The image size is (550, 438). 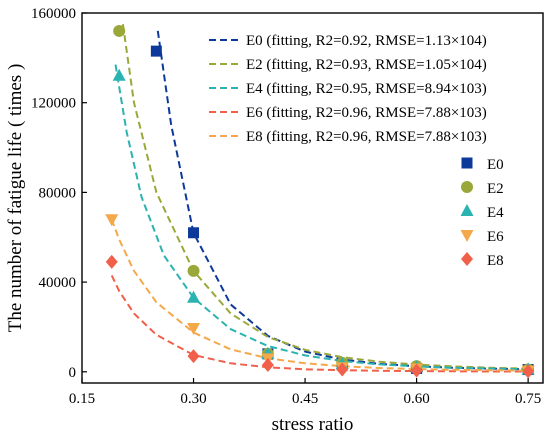 I want to click on x-tick-label: 0.45, so click(x=305, y=399).